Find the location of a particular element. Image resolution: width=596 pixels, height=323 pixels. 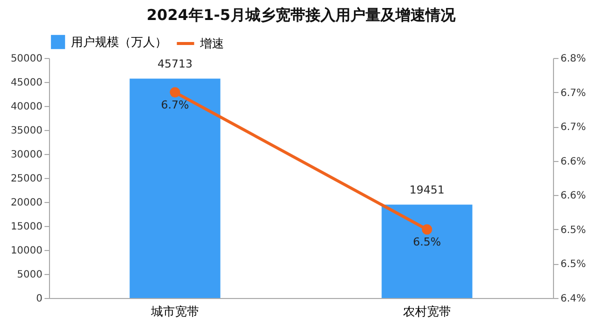

data-label: 6.5% is located at coordinates (427, 241).